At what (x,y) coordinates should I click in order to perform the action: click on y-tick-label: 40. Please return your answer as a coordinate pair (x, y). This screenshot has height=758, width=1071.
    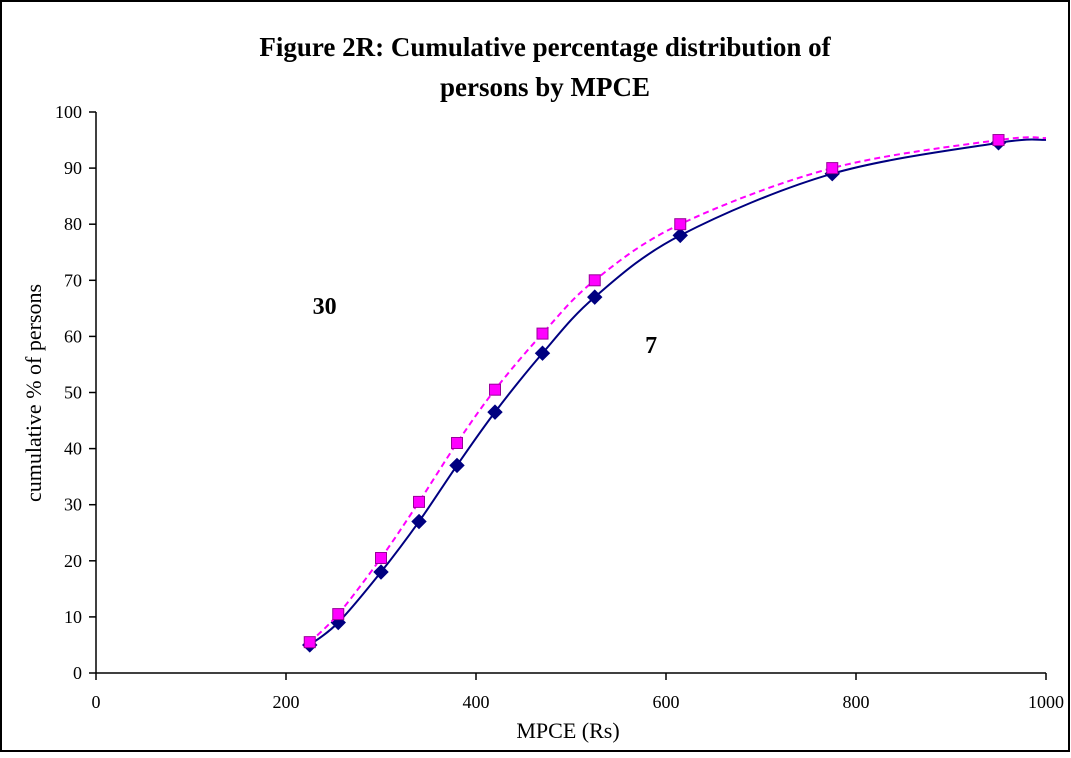
    Looking at the image, I should click on (73, 449).